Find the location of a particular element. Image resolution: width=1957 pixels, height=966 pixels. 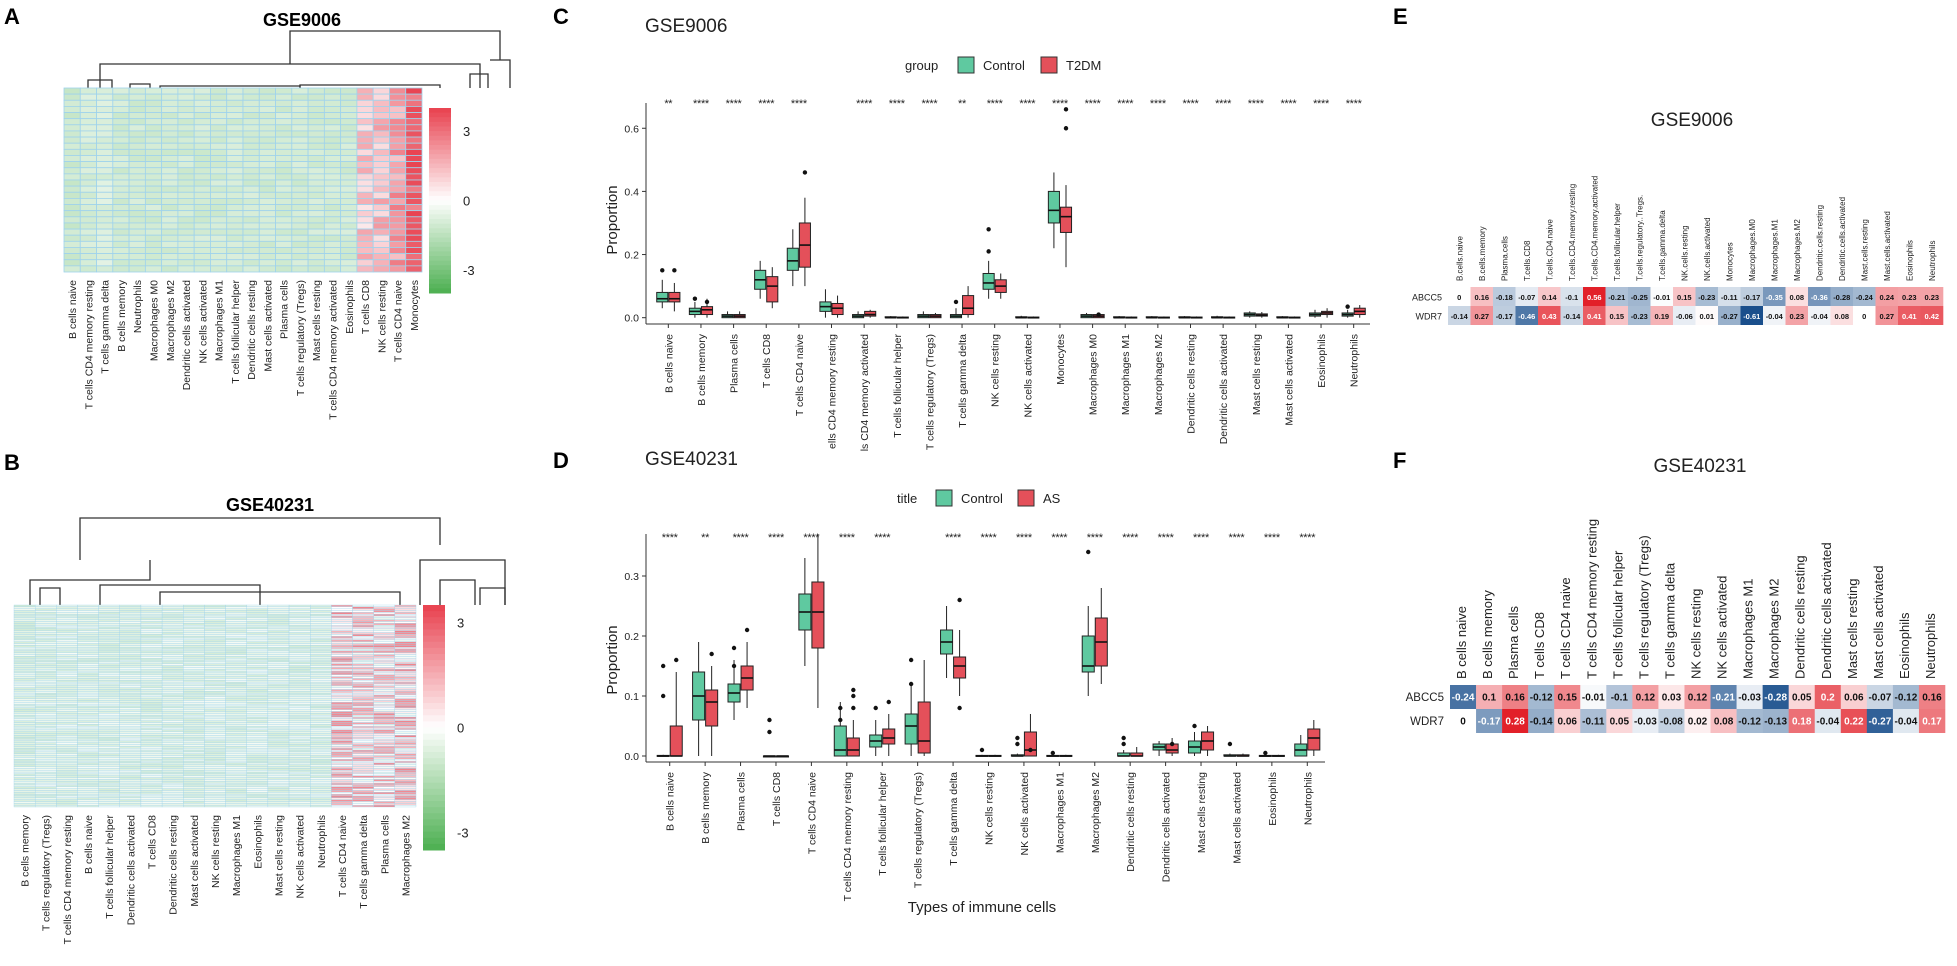

heatmap-column-label: NK cells resting is located at coordinates (216, 851).